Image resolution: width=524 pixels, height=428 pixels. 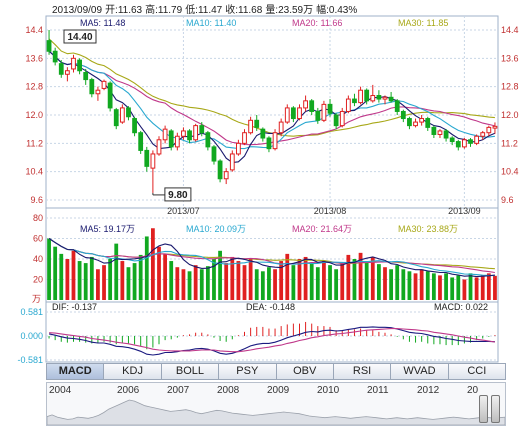 What do you see at coordinates (362, 371) in the screenshot?
I see `tab-rsi: RSI` at bounding box center [362, 371].